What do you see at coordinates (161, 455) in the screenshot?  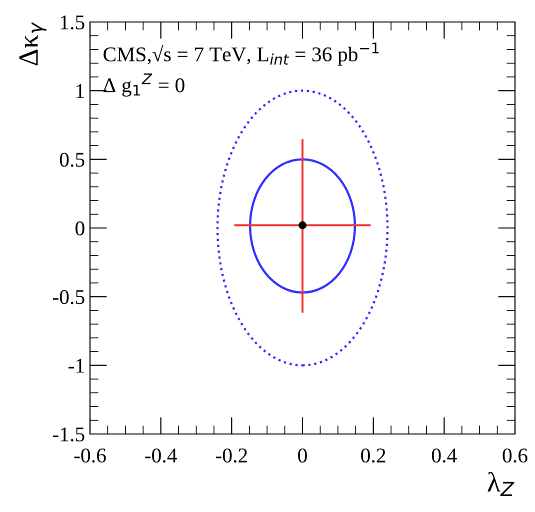 I see `x-tick-label: -0.4` at bounding box center [161, 455].